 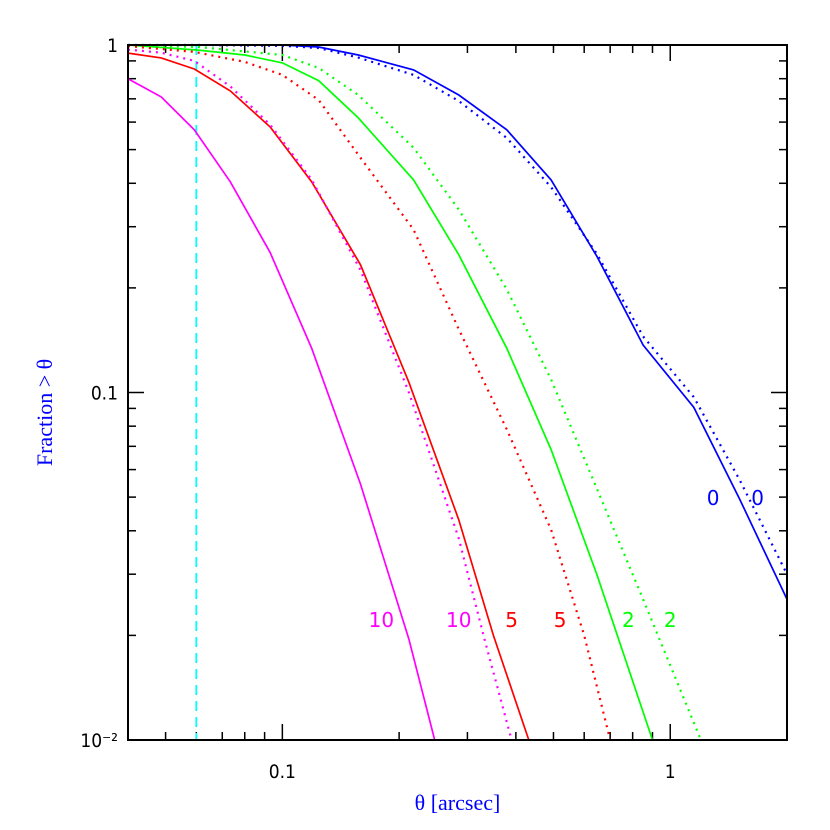 What do you see at coordinates (104, 394) in the screenshot?
I see `y-tick-label: 0.1` at bounding box center [104, 394].